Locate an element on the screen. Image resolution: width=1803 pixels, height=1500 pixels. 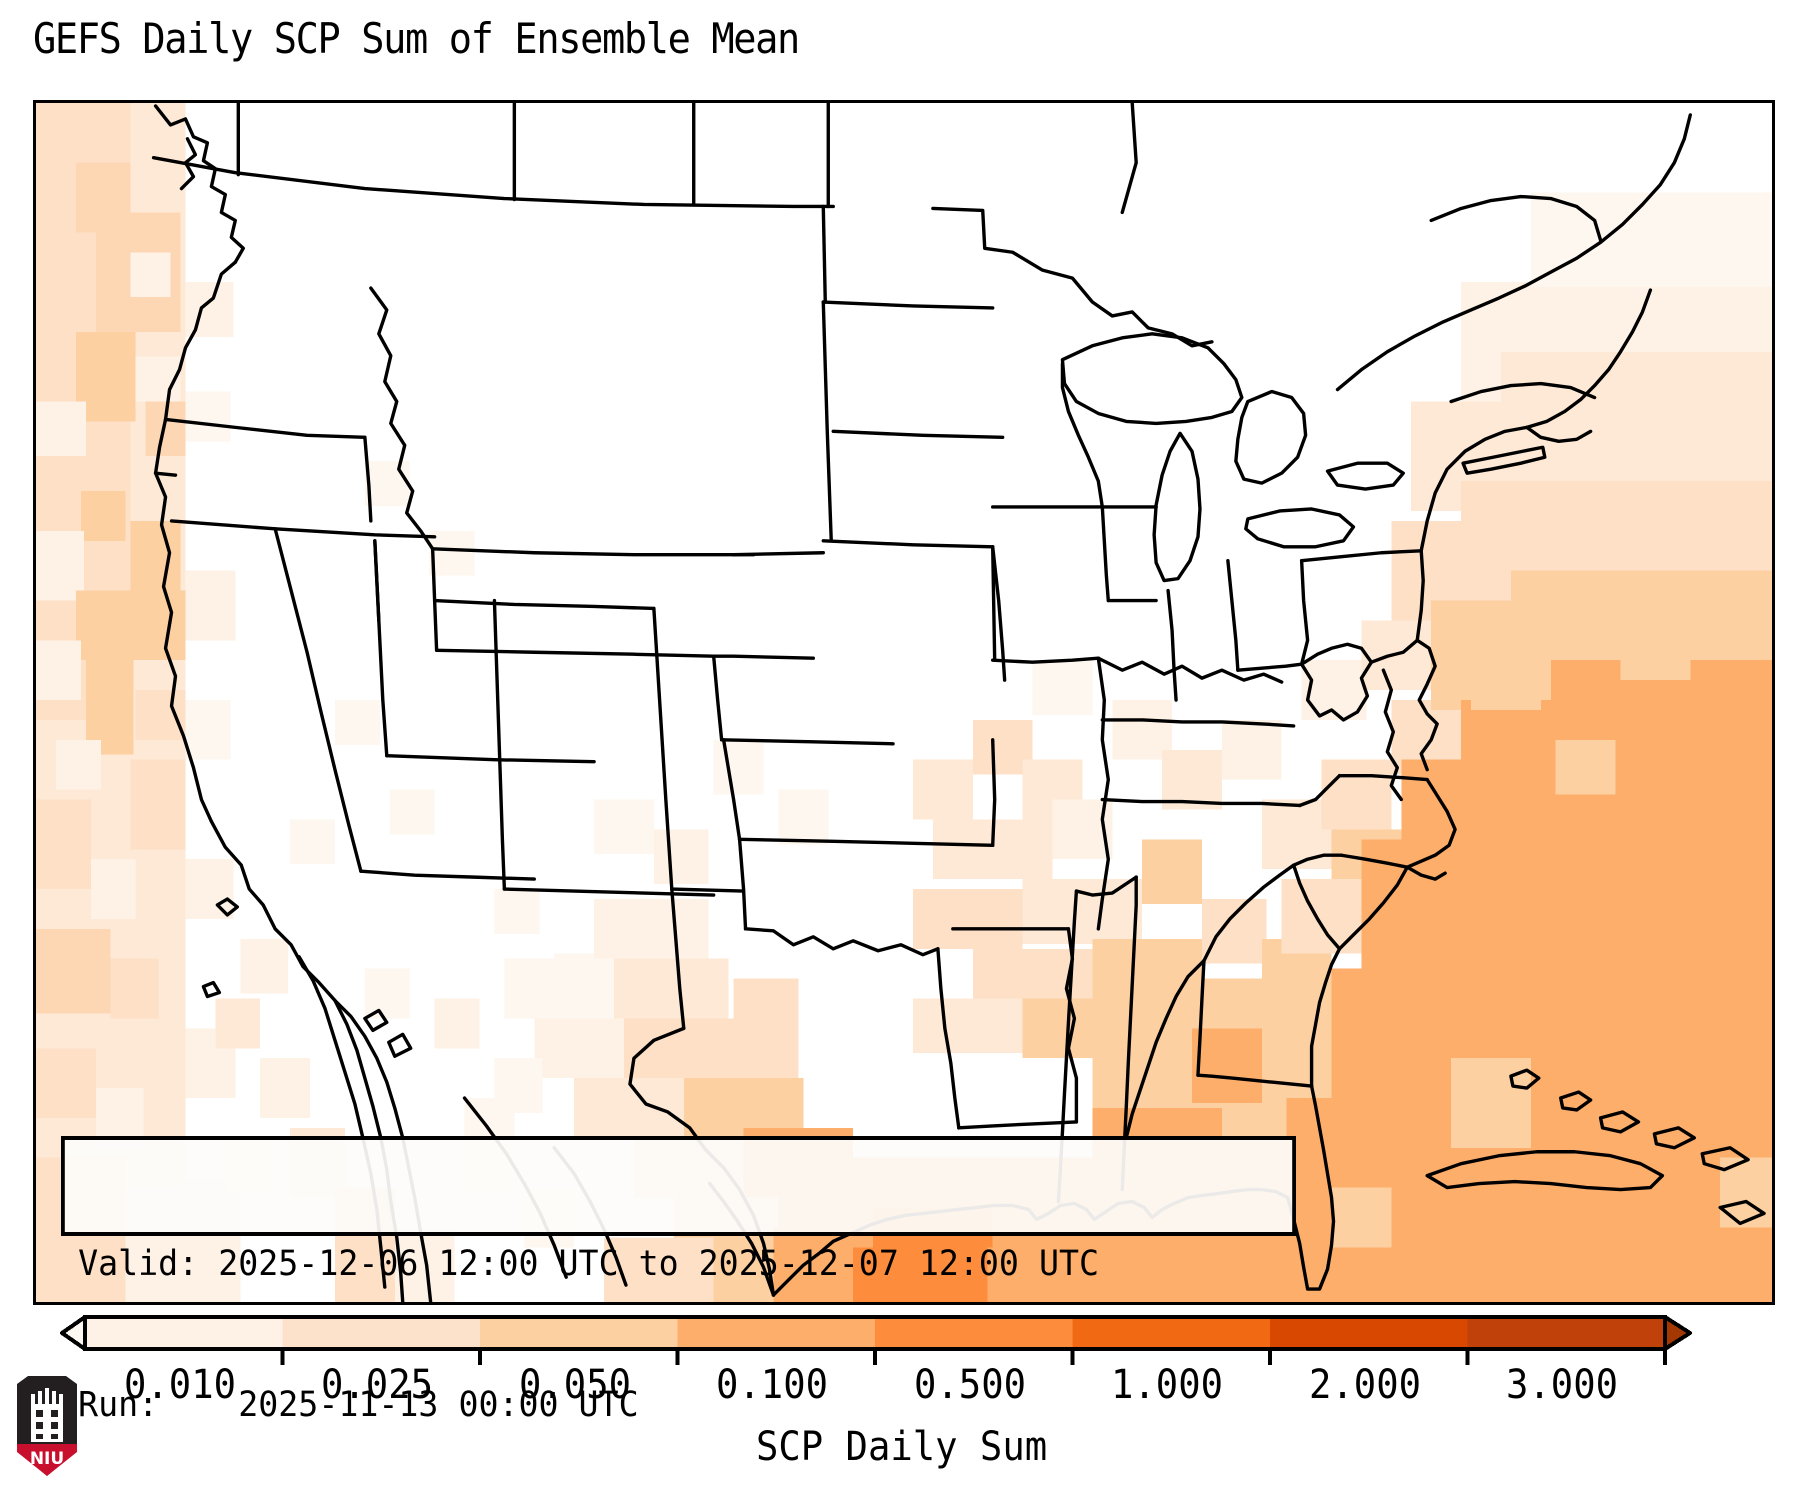
colorbar-axis-title: SCP Daily Sum is located at coordinates (901, 1447).